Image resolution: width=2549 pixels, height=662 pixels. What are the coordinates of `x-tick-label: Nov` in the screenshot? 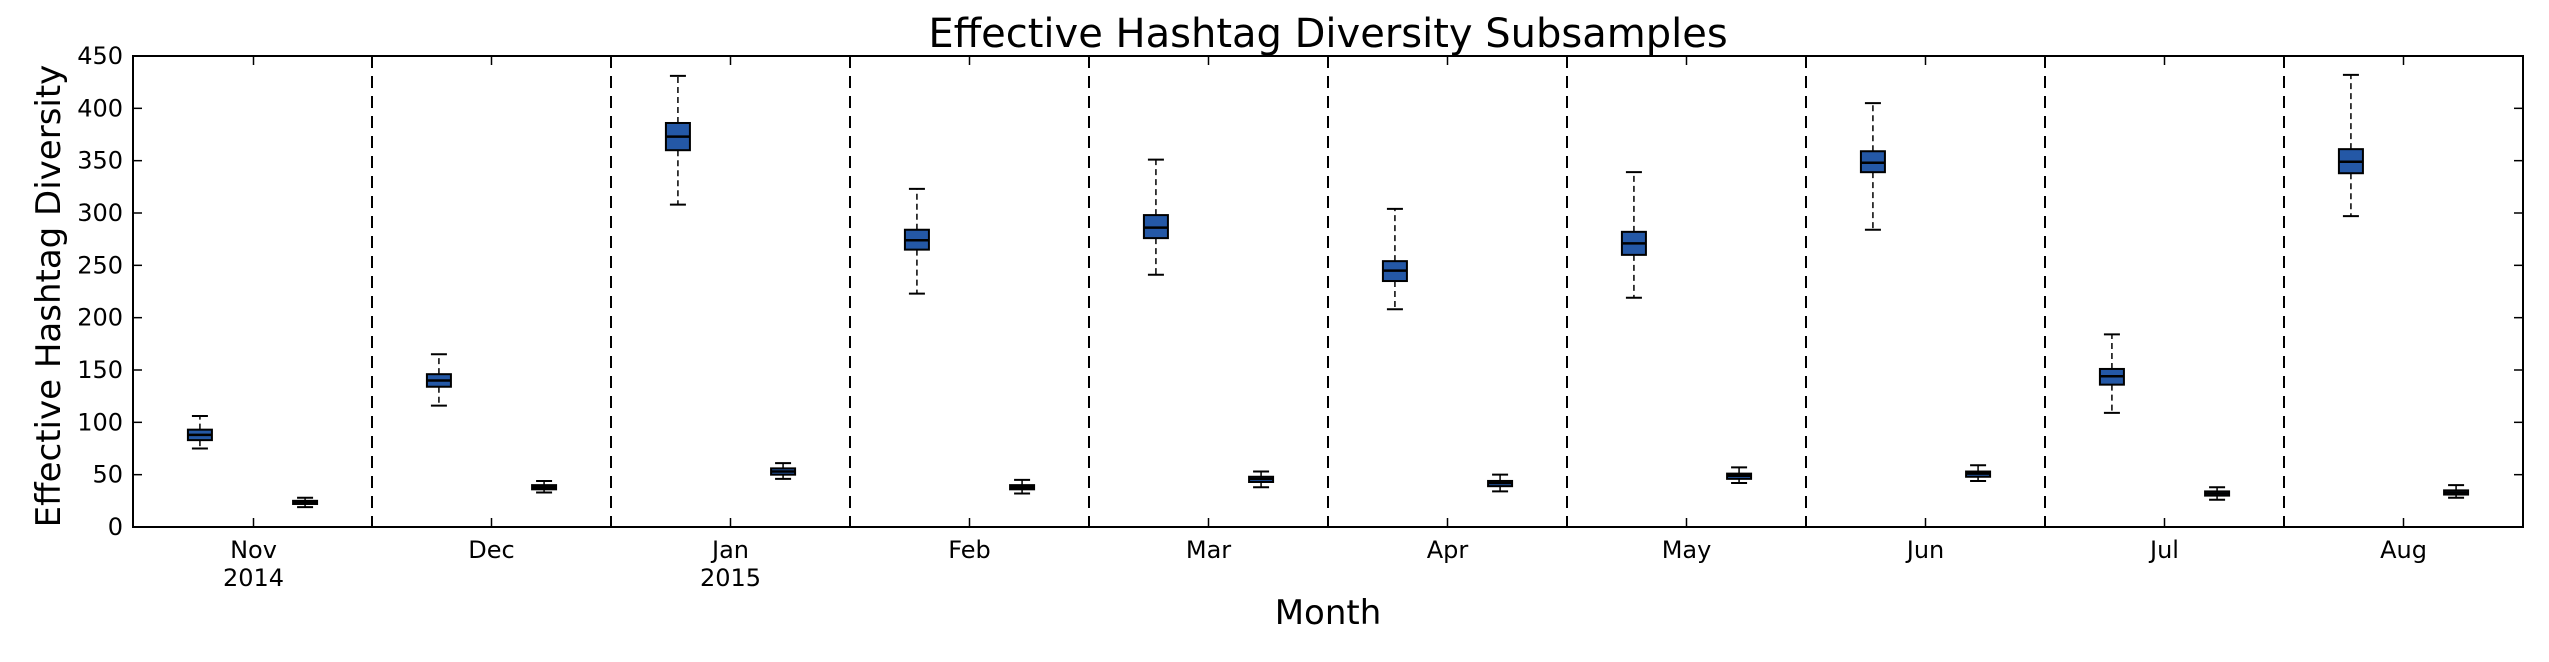 It's located at (253, 550).